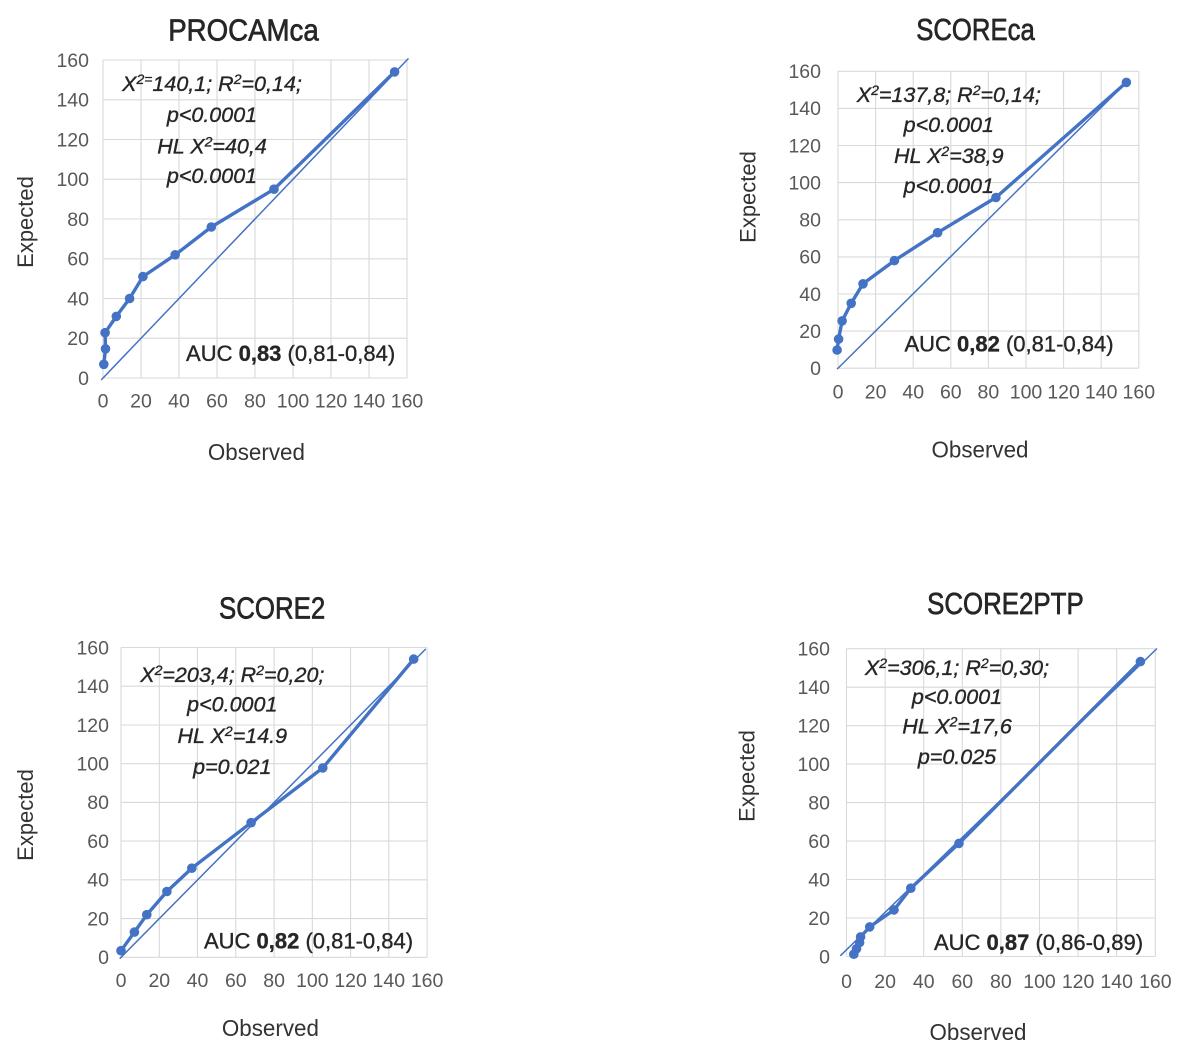 The width and height of the screenshot is (1200, 1060). Describe the element at coordinates (290, 353) in the screenshot. I see `svg-text: AUC 0,83 (0,81-0,84)` at that location.